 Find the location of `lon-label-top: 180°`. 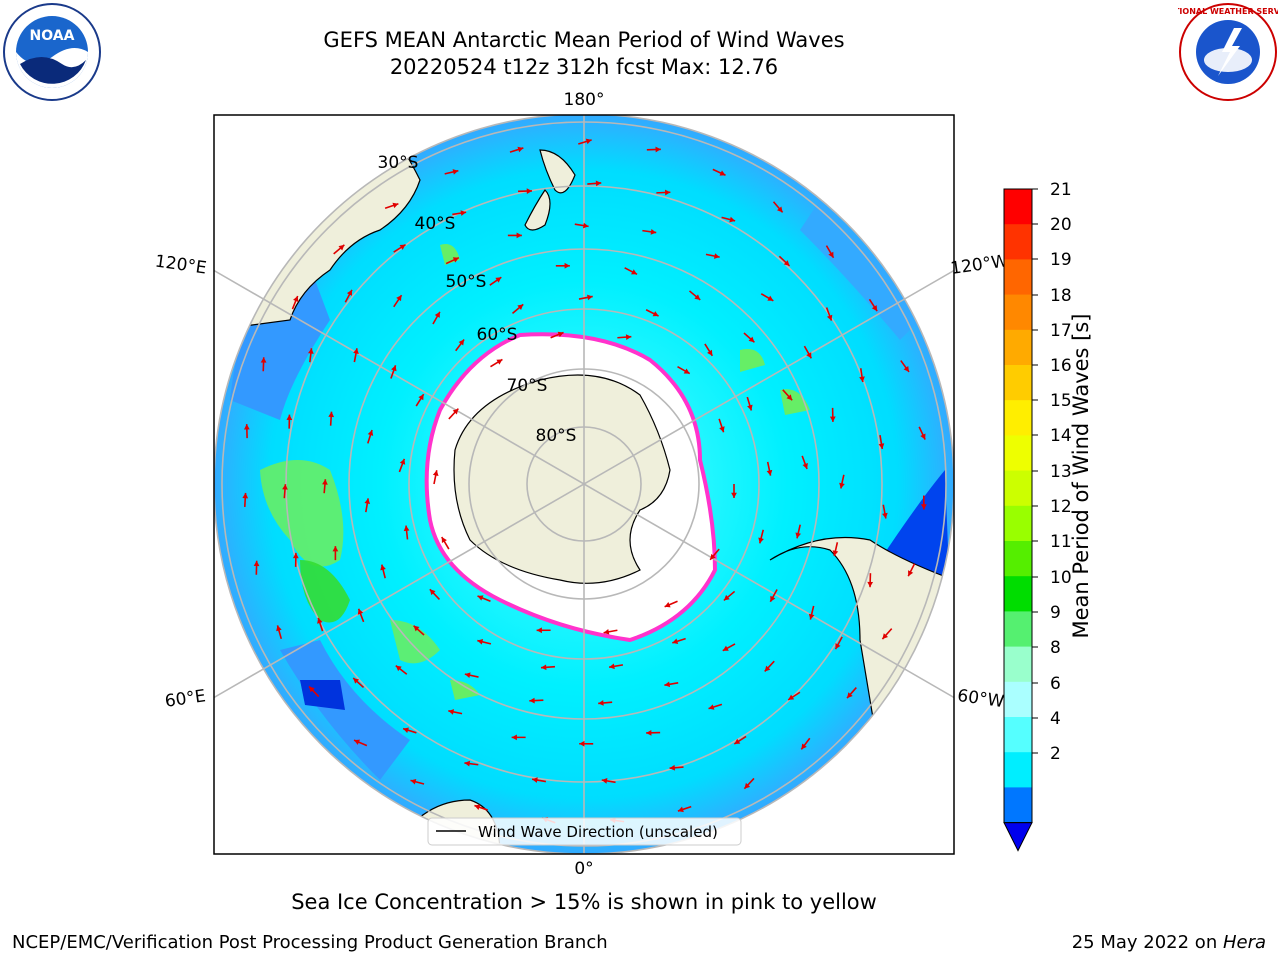

lon-label-top: 180° is located at coordinates (584, 100).